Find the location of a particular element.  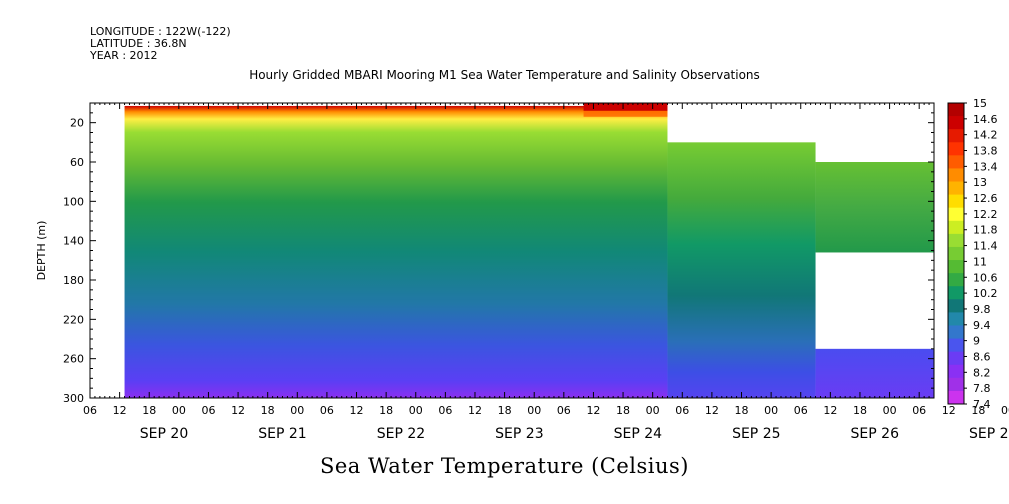

x-day-label: SEP 20 is located at coordinates (164, 434).